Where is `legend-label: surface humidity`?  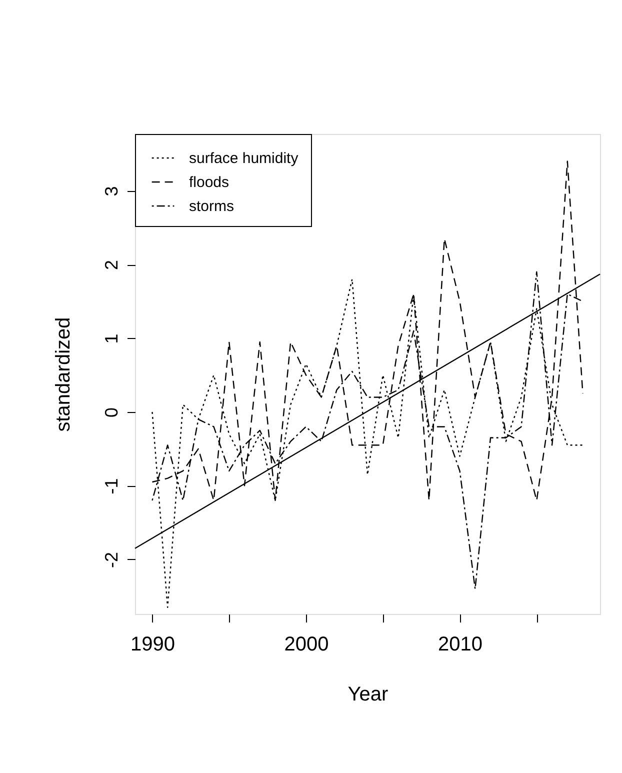 legend-label: surface humidity is located at coordinates (244, 158).